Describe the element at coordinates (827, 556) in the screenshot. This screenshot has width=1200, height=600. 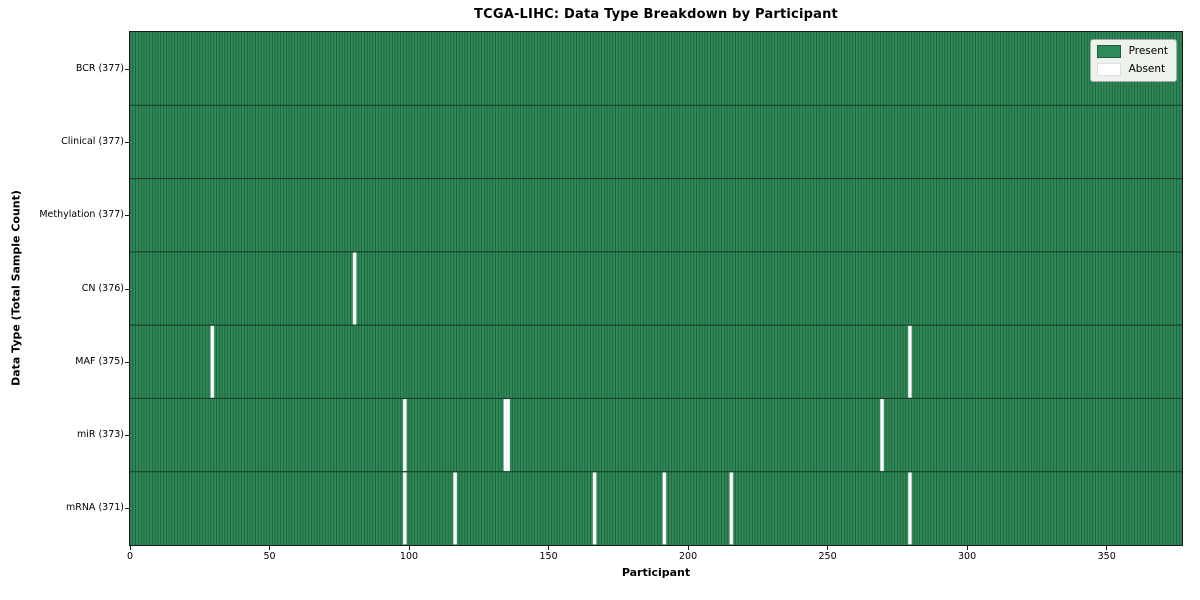
I see `x-tick-label: 250` at that location.